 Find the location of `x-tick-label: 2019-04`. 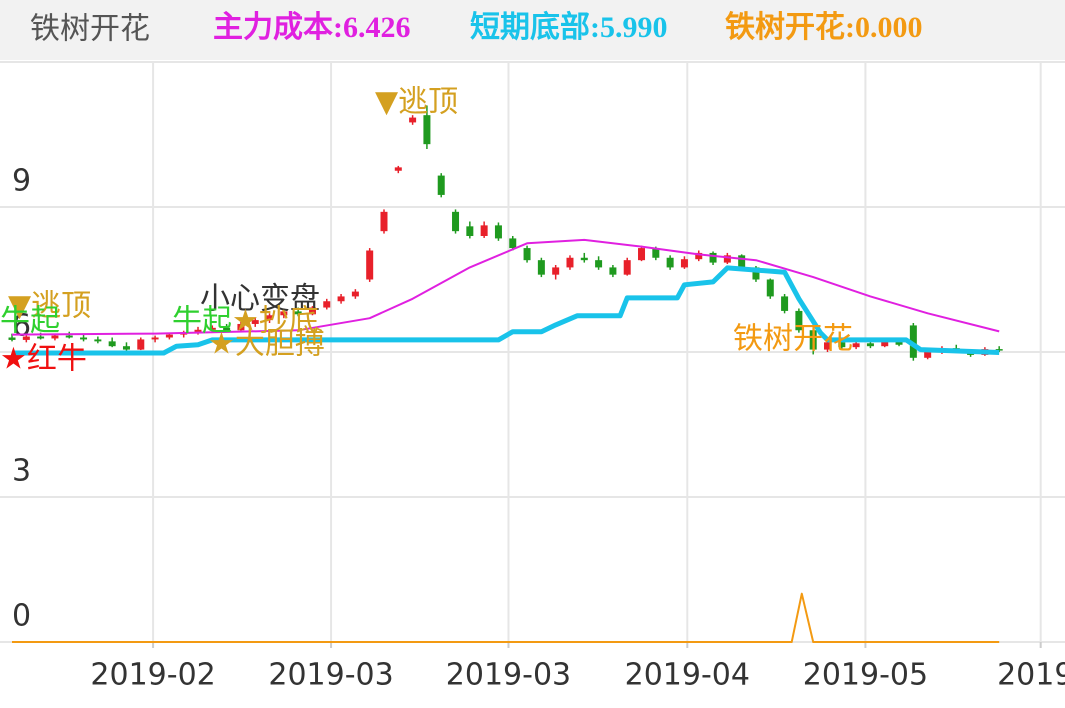

x-tick-label: 2019-04 is located at coordinates (687, 675).